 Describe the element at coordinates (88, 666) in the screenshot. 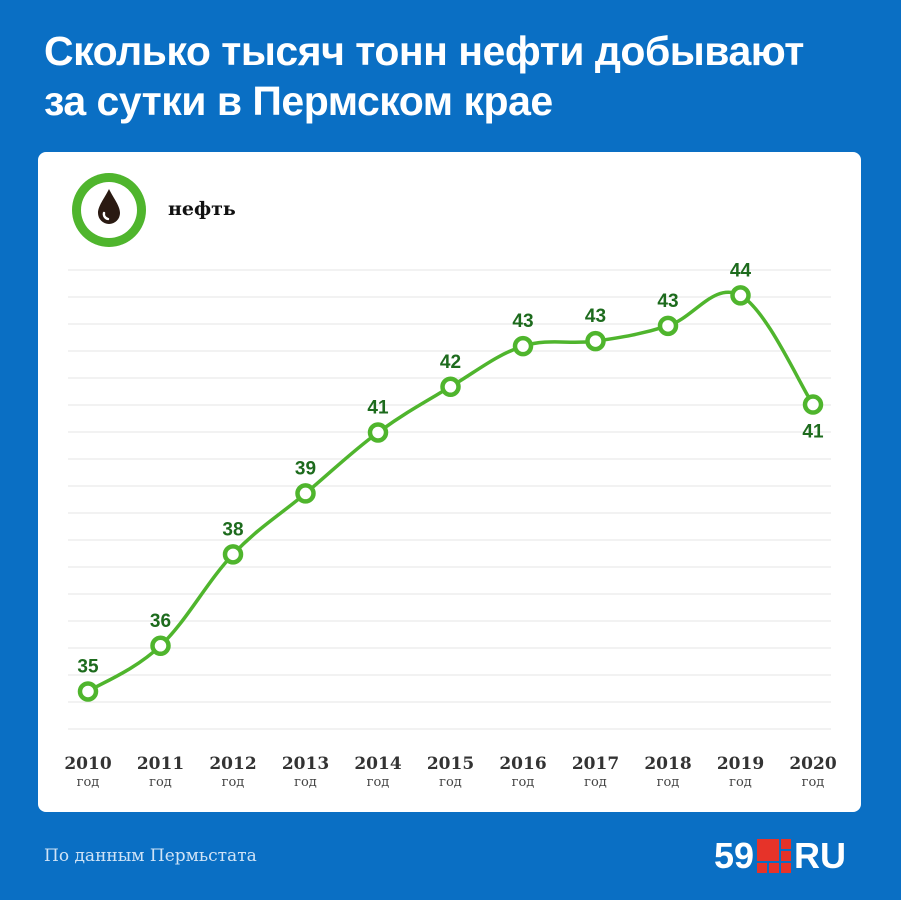

I see `data-label: 35` at that location.